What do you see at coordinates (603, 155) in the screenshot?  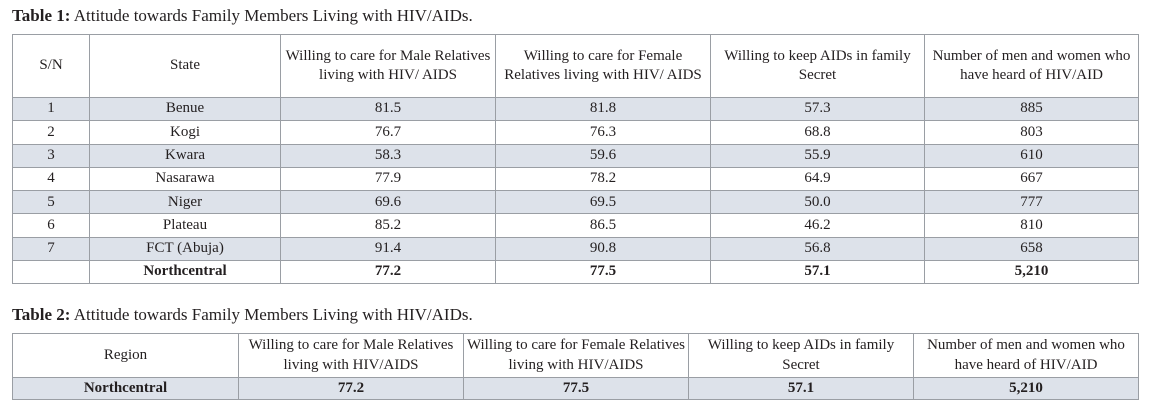 I see `cell-care-female: 59.6` at bounding box center [603, 155].